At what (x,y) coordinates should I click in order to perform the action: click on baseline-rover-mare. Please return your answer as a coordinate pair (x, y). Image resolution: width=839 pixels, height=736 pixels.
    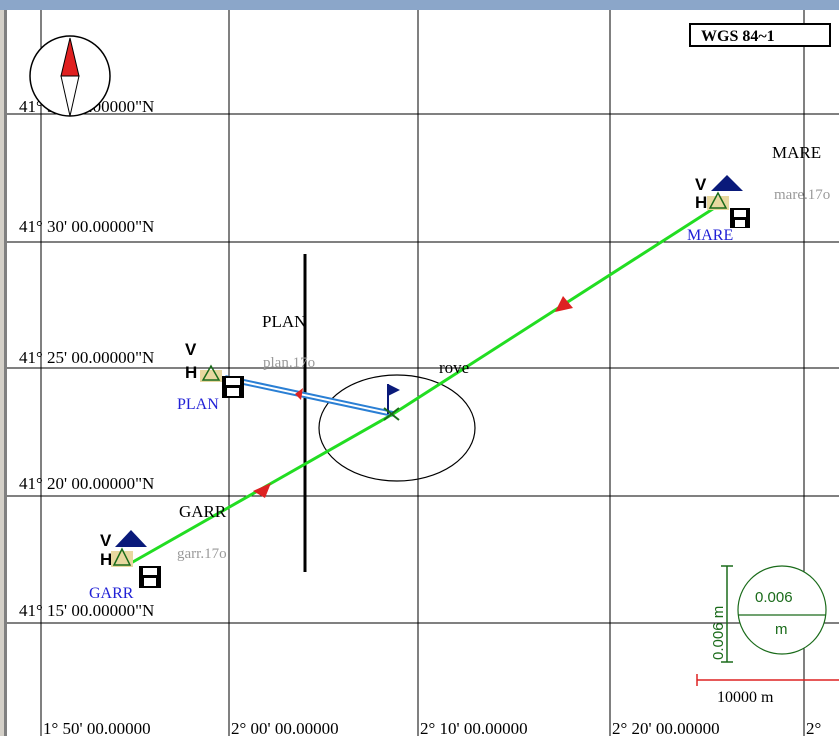
    Looking at the image, I should click on (556, 309).